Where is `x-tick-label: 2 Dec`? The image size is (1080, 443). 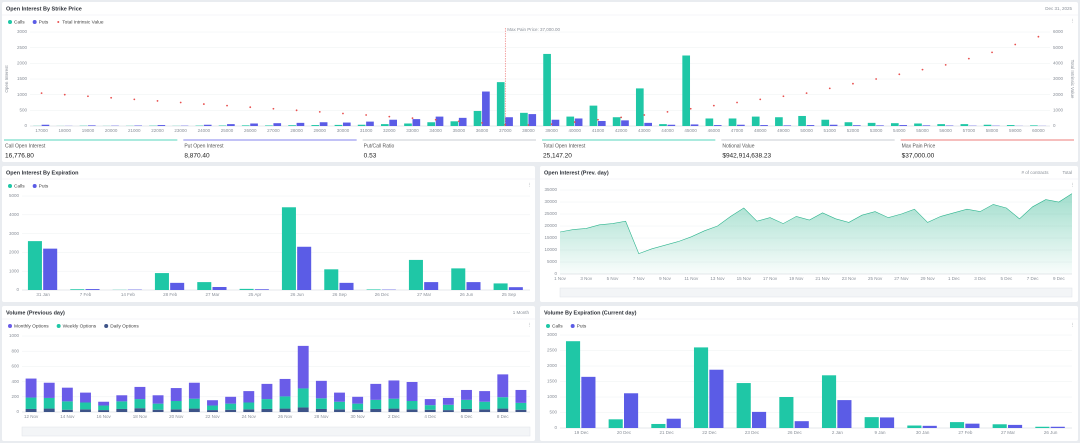 x-tick-label: 2 Dec is located at coordinates (394, 416).